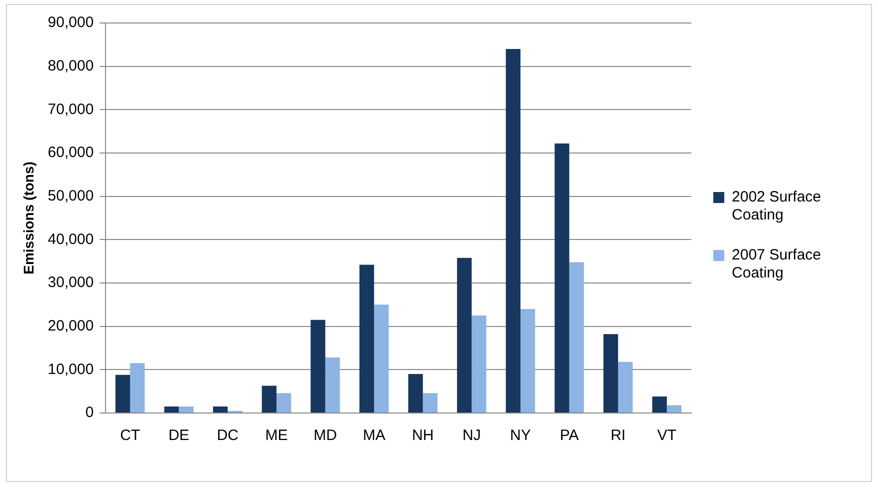  What do you see at coordinates (276, 435) in the screenshot?
I see `x-tick-label: ME` at bounding box center [276, 435].